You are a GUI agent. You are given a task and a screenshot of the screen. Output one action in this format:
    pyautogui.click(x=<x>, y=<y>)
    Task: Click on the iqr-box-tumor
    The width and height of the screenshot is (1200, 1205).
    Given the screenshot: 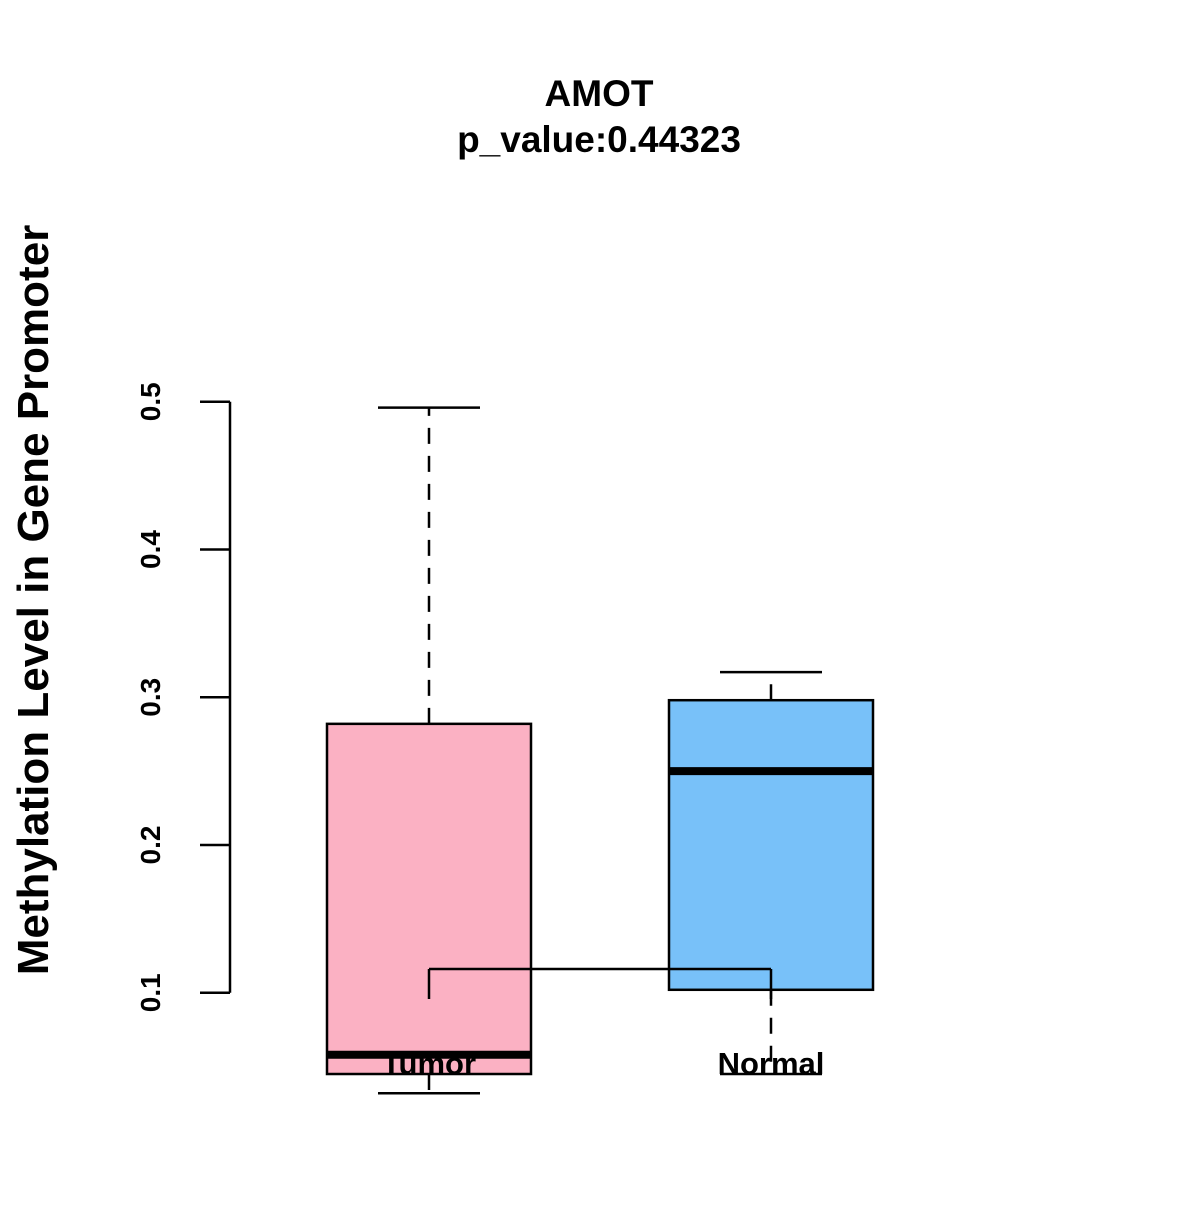 What is the action you would take?
    pyautogui.click(x=429, y=899)
    